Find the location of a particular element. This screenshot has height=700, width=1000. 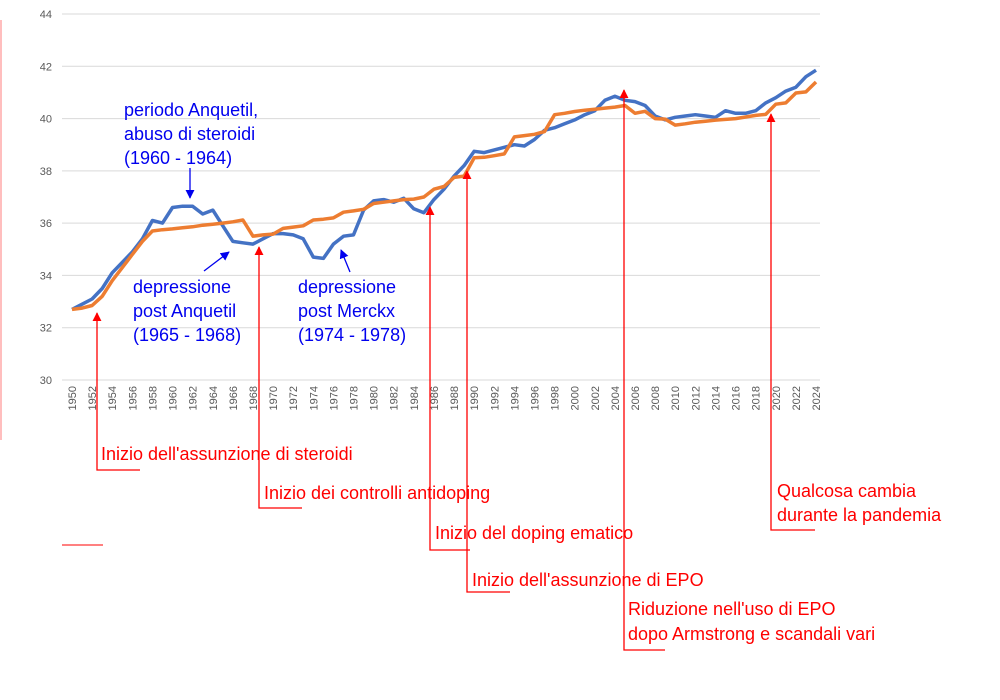

annotation-text: dopo Armstrong e scandali vari is located at coordinates (751, 634).